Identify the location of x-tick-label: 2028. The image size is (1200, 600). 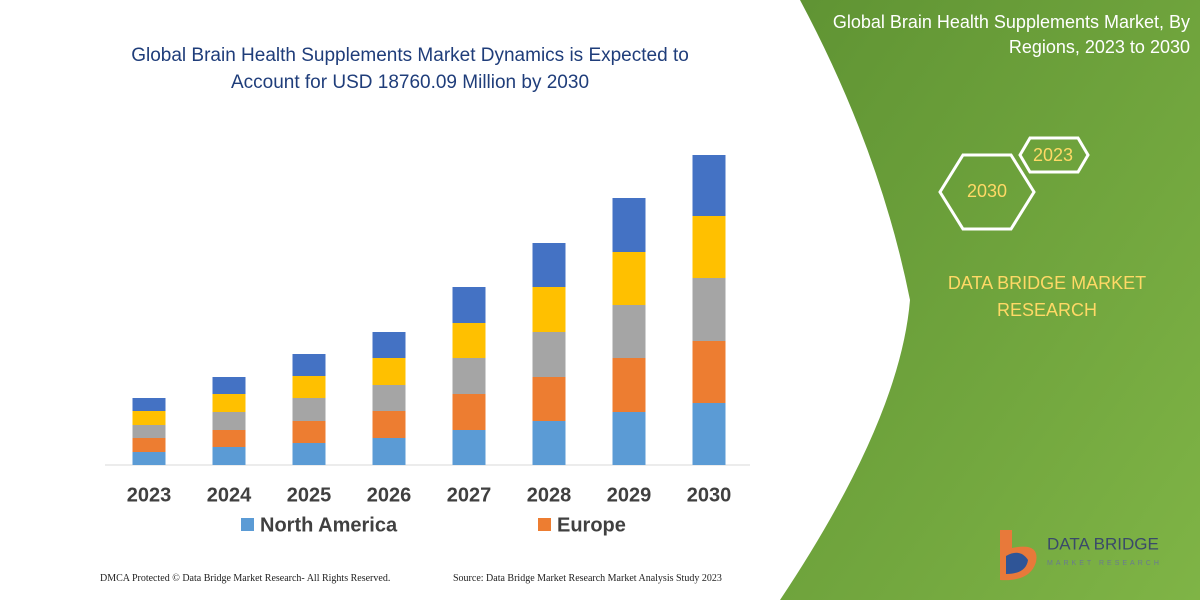
(549, 495).